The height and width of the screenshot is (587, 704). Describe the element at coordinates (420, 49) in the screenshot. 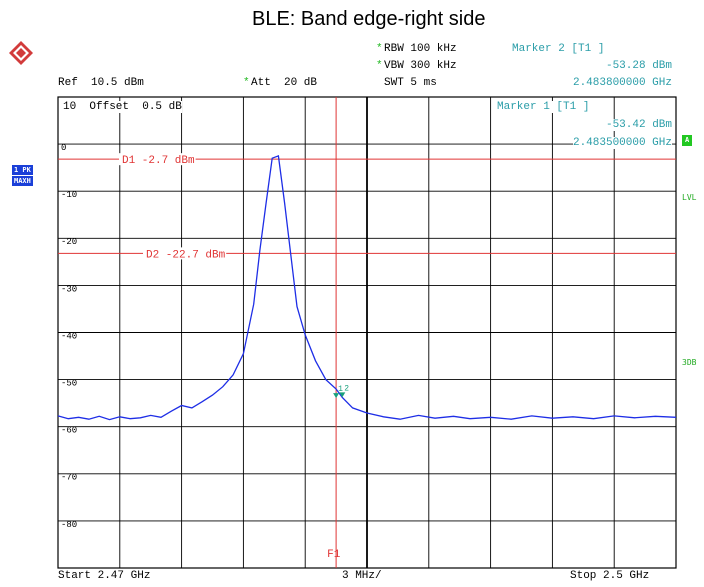

I see `rbw-setting: RBW 100 kHz` at that location.